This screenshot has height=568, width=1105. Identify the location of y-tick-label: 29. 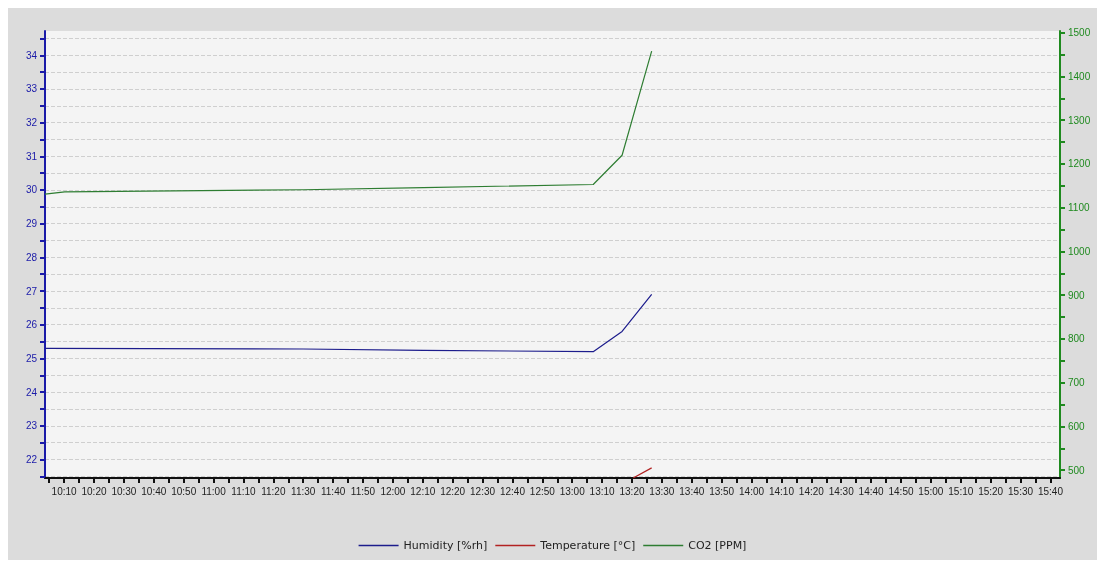
(31, 224).